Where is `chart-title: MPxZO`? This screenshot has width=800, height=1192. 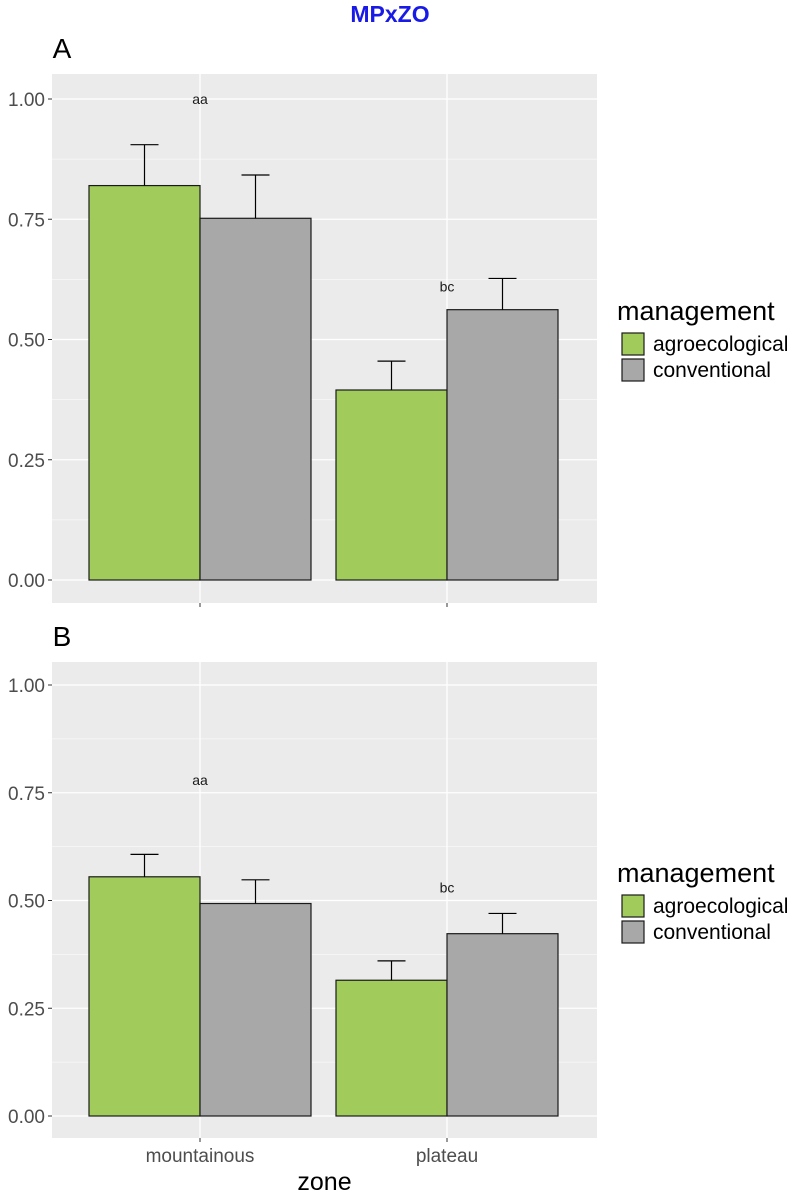 chart-title: MPxZO is located at coordinates (389, 14).